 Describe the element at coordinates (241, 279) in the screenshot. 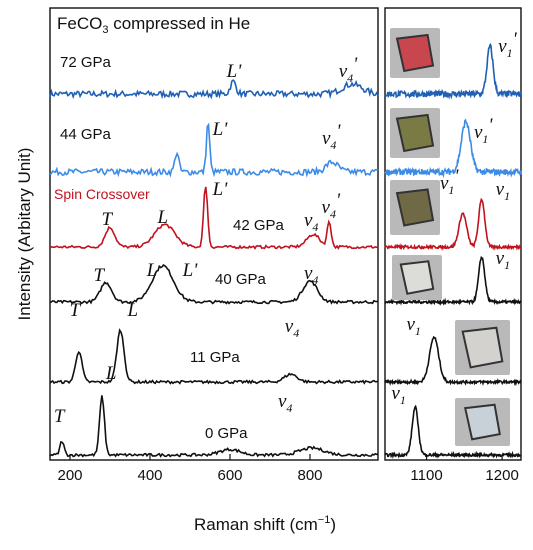

I see `pressure-label-40-gpa: 40 GPa` at that location.